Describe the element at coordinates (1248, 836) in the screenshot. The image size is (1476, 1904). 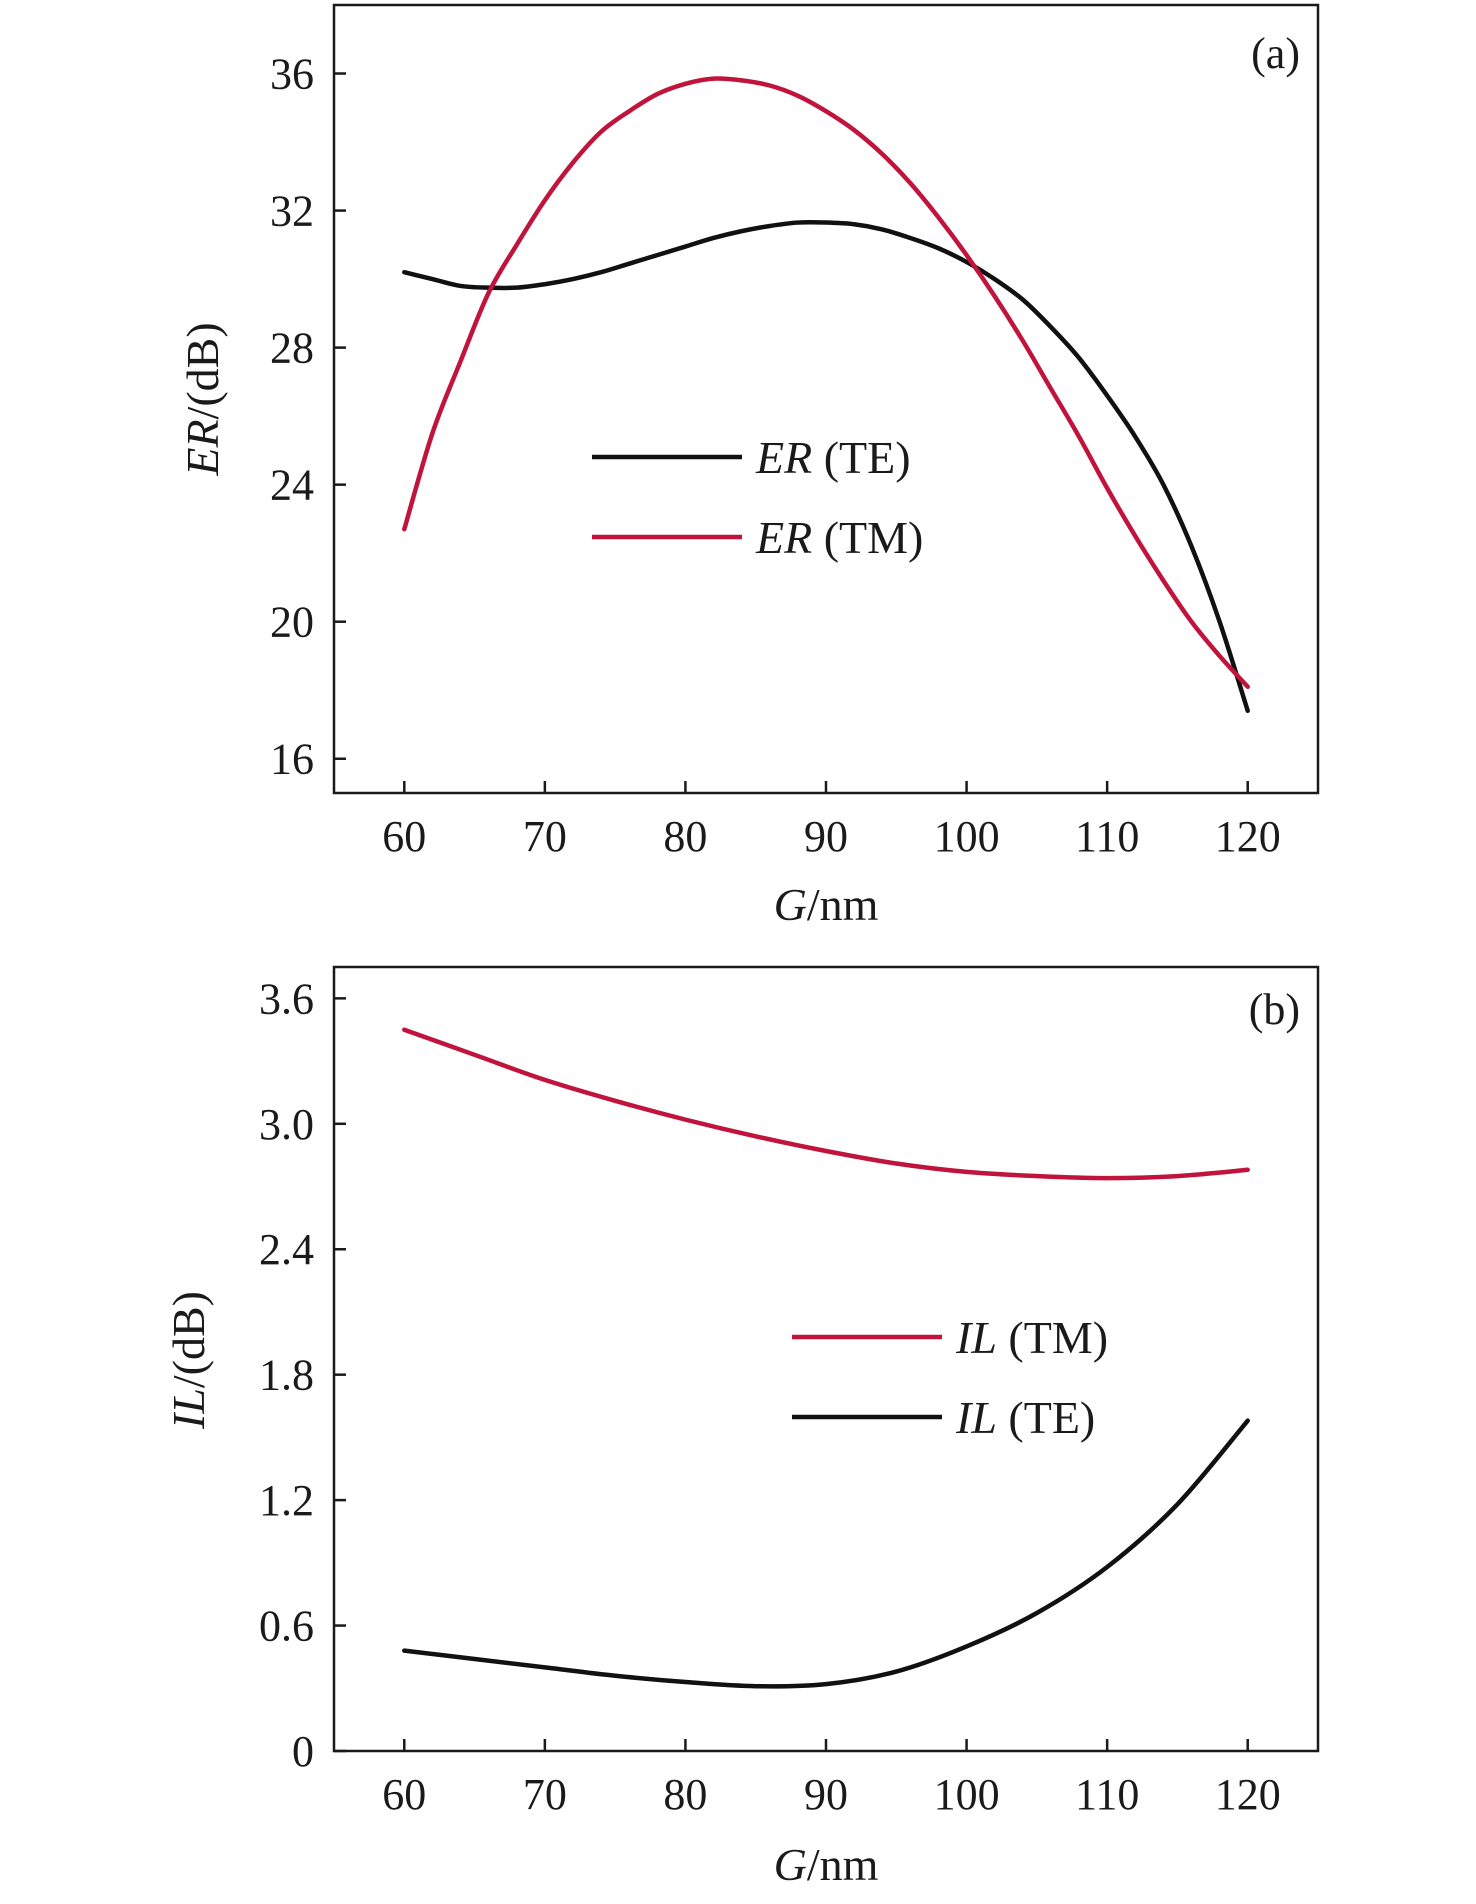
I see `panel-a-x-tick-label: 120` at that location.